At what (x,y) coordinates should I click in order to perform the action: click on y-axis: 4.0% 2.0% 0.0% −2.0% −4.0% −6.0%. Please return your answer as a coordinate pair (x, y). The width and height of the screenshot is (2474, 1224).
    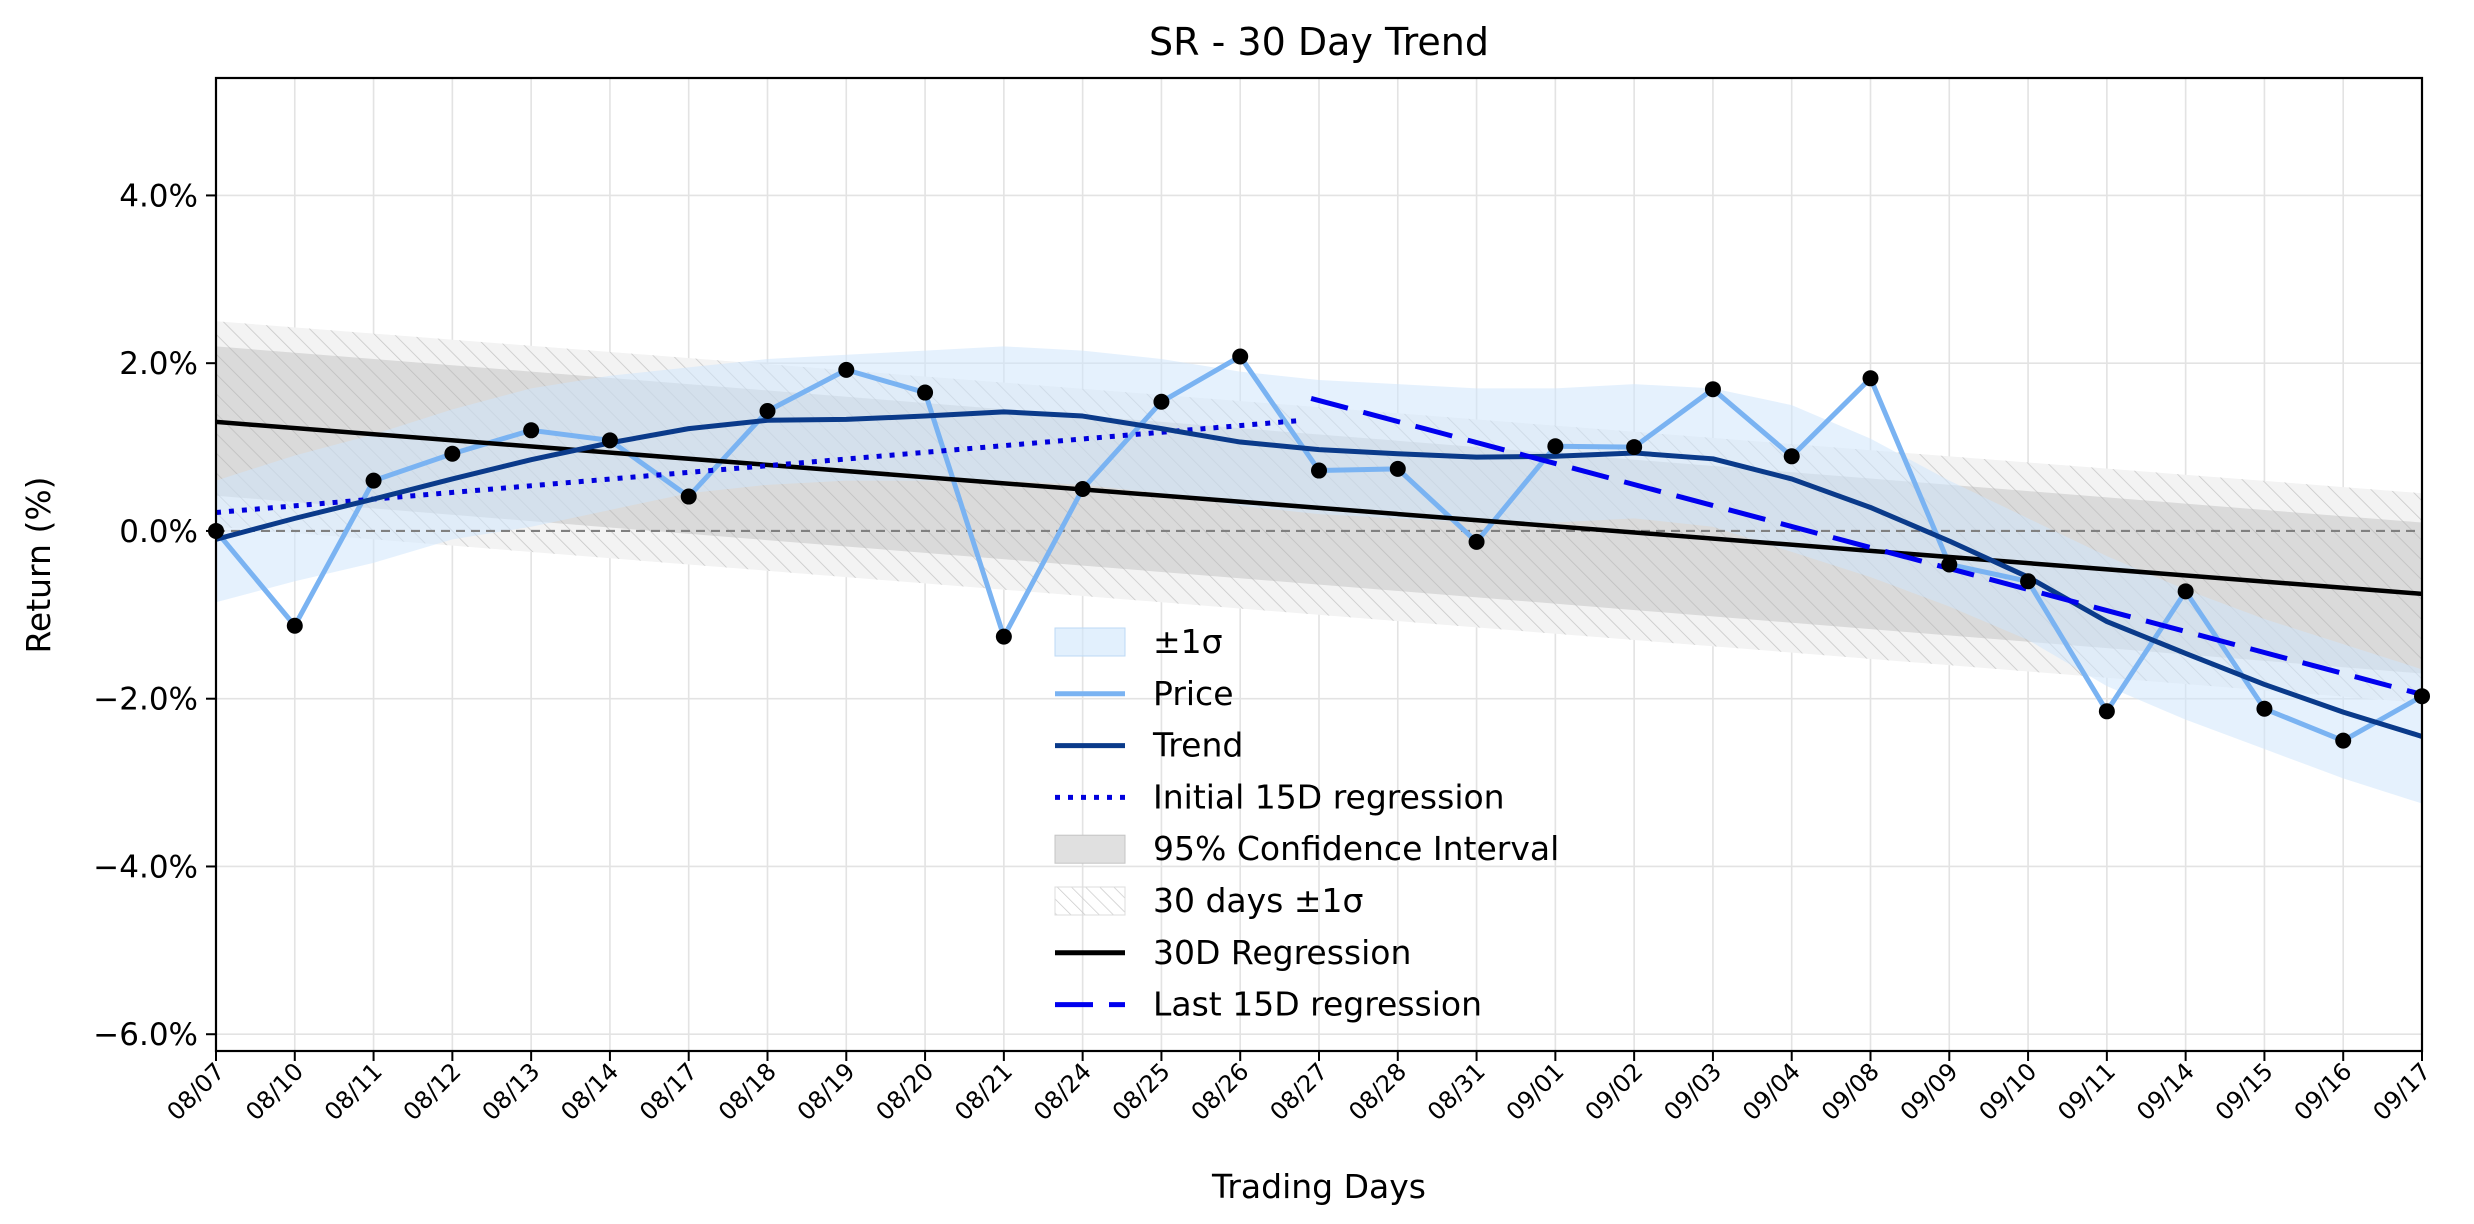
    Looking at the image, I should click on (154, 615).